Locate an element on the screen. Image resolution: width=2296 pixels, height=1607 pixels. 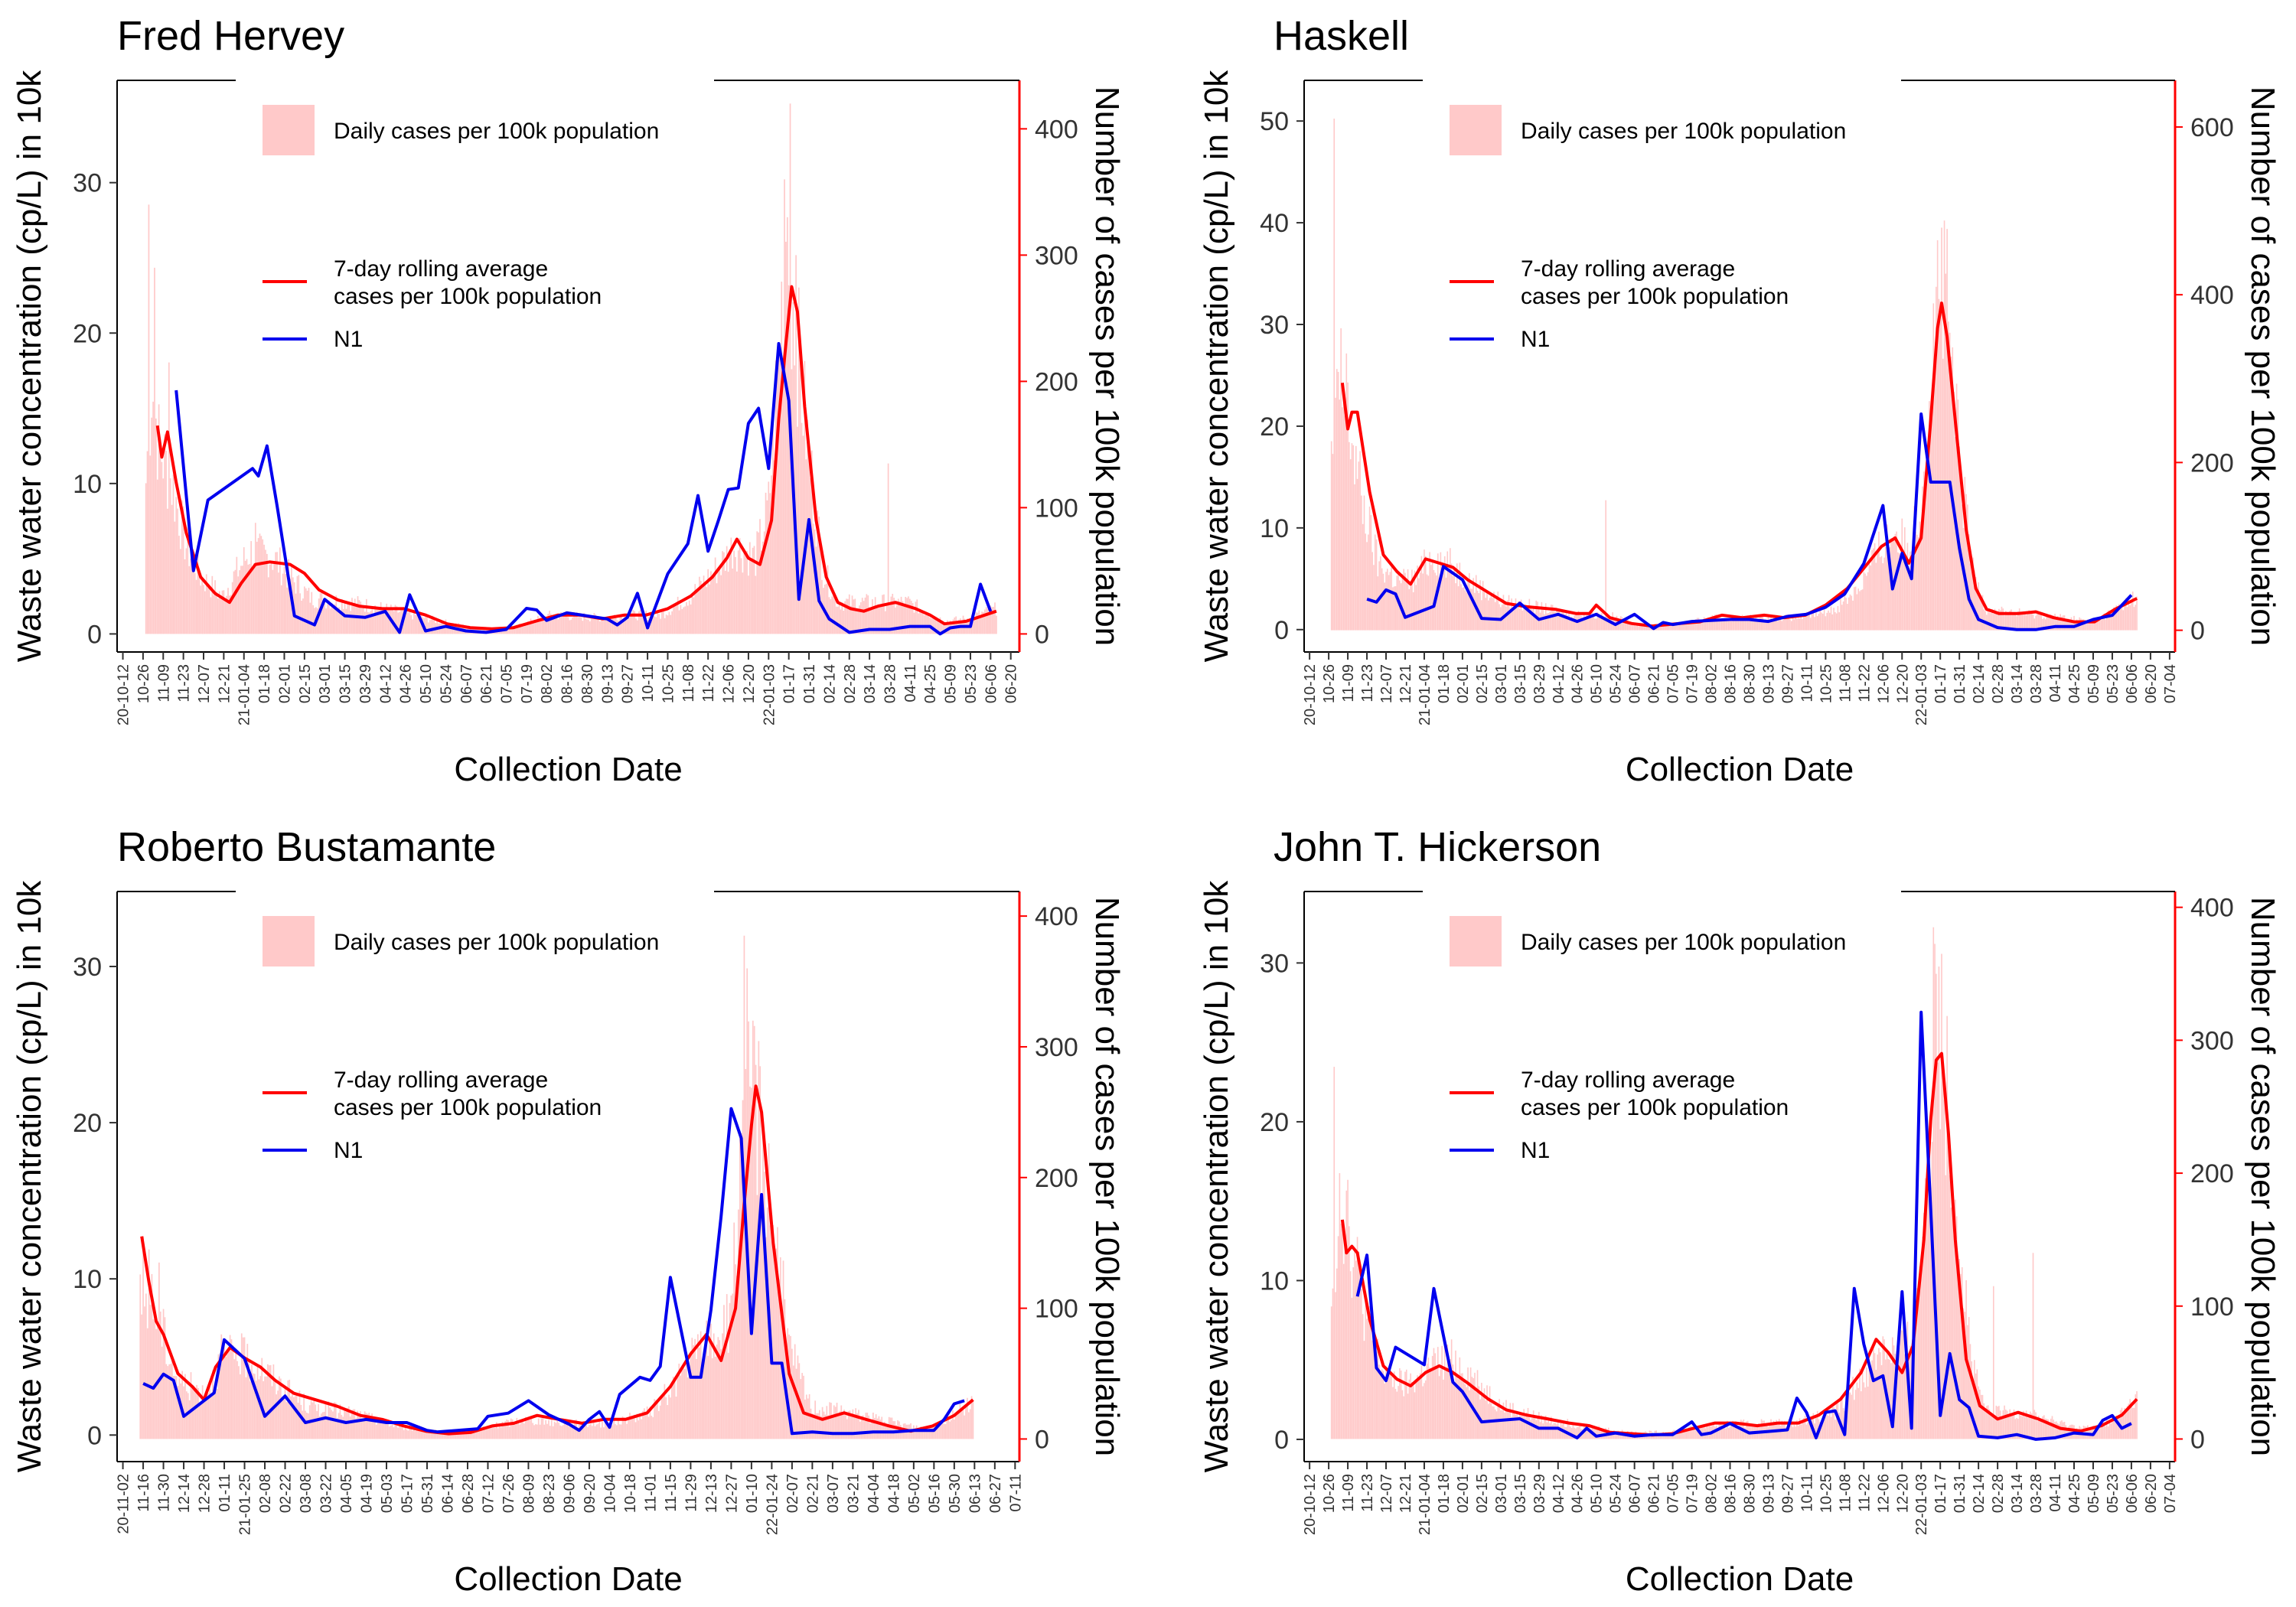
x-tick-label: 02-14 is located at coordinates (829, 683).